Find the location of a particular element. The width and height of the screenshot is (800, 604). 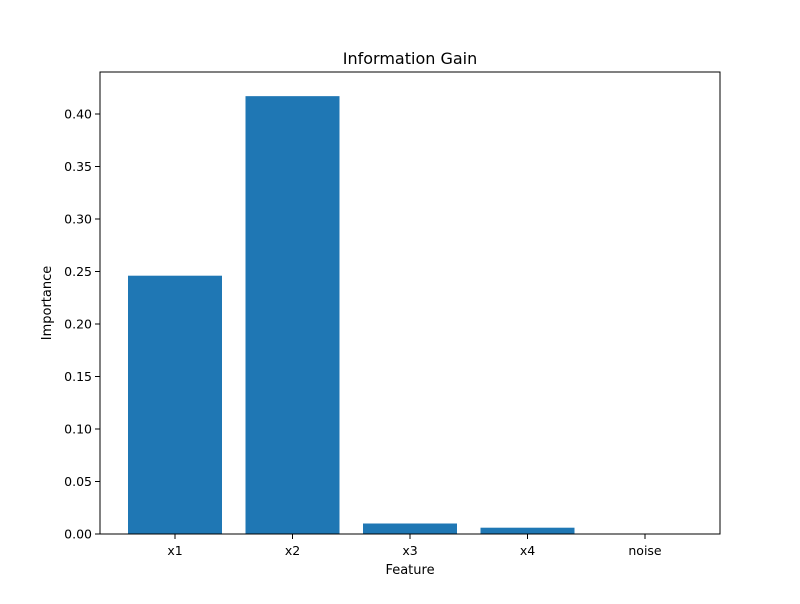

x-tick-label-x4: x4 is located at coordinates (527, 550).